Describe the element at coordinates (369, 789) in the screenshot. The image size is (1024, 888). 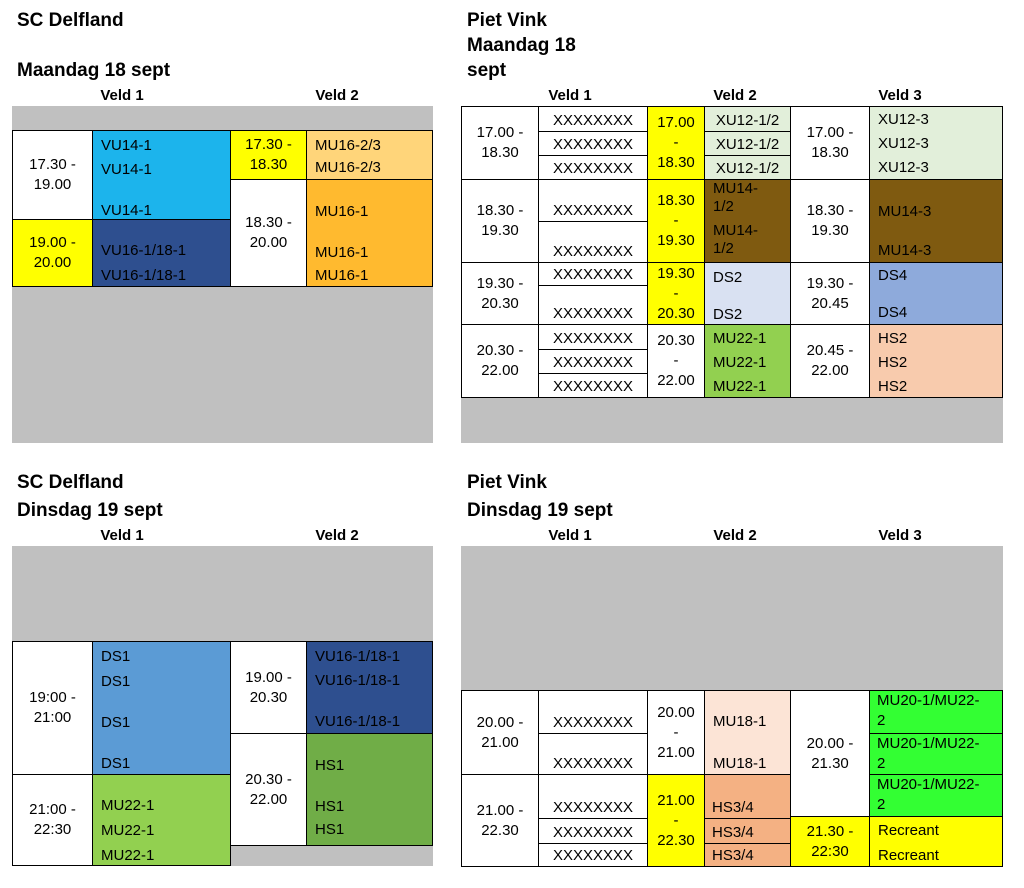
I see `team-block: HS1 HS1 HS1` at that location.